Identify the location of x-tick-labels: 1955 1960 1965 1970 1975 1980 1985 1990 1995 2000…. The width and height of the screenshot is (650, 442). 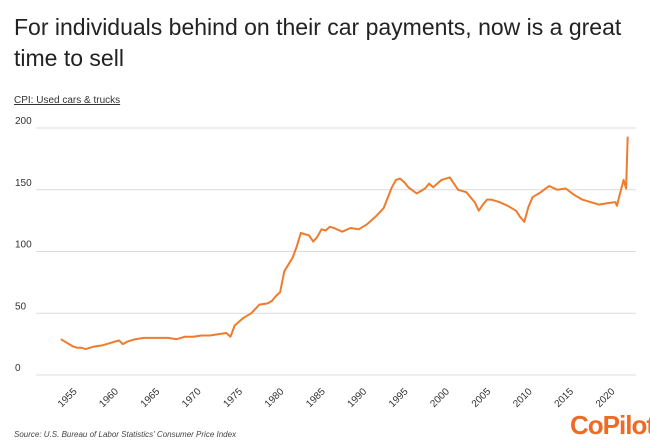
(337, 398).